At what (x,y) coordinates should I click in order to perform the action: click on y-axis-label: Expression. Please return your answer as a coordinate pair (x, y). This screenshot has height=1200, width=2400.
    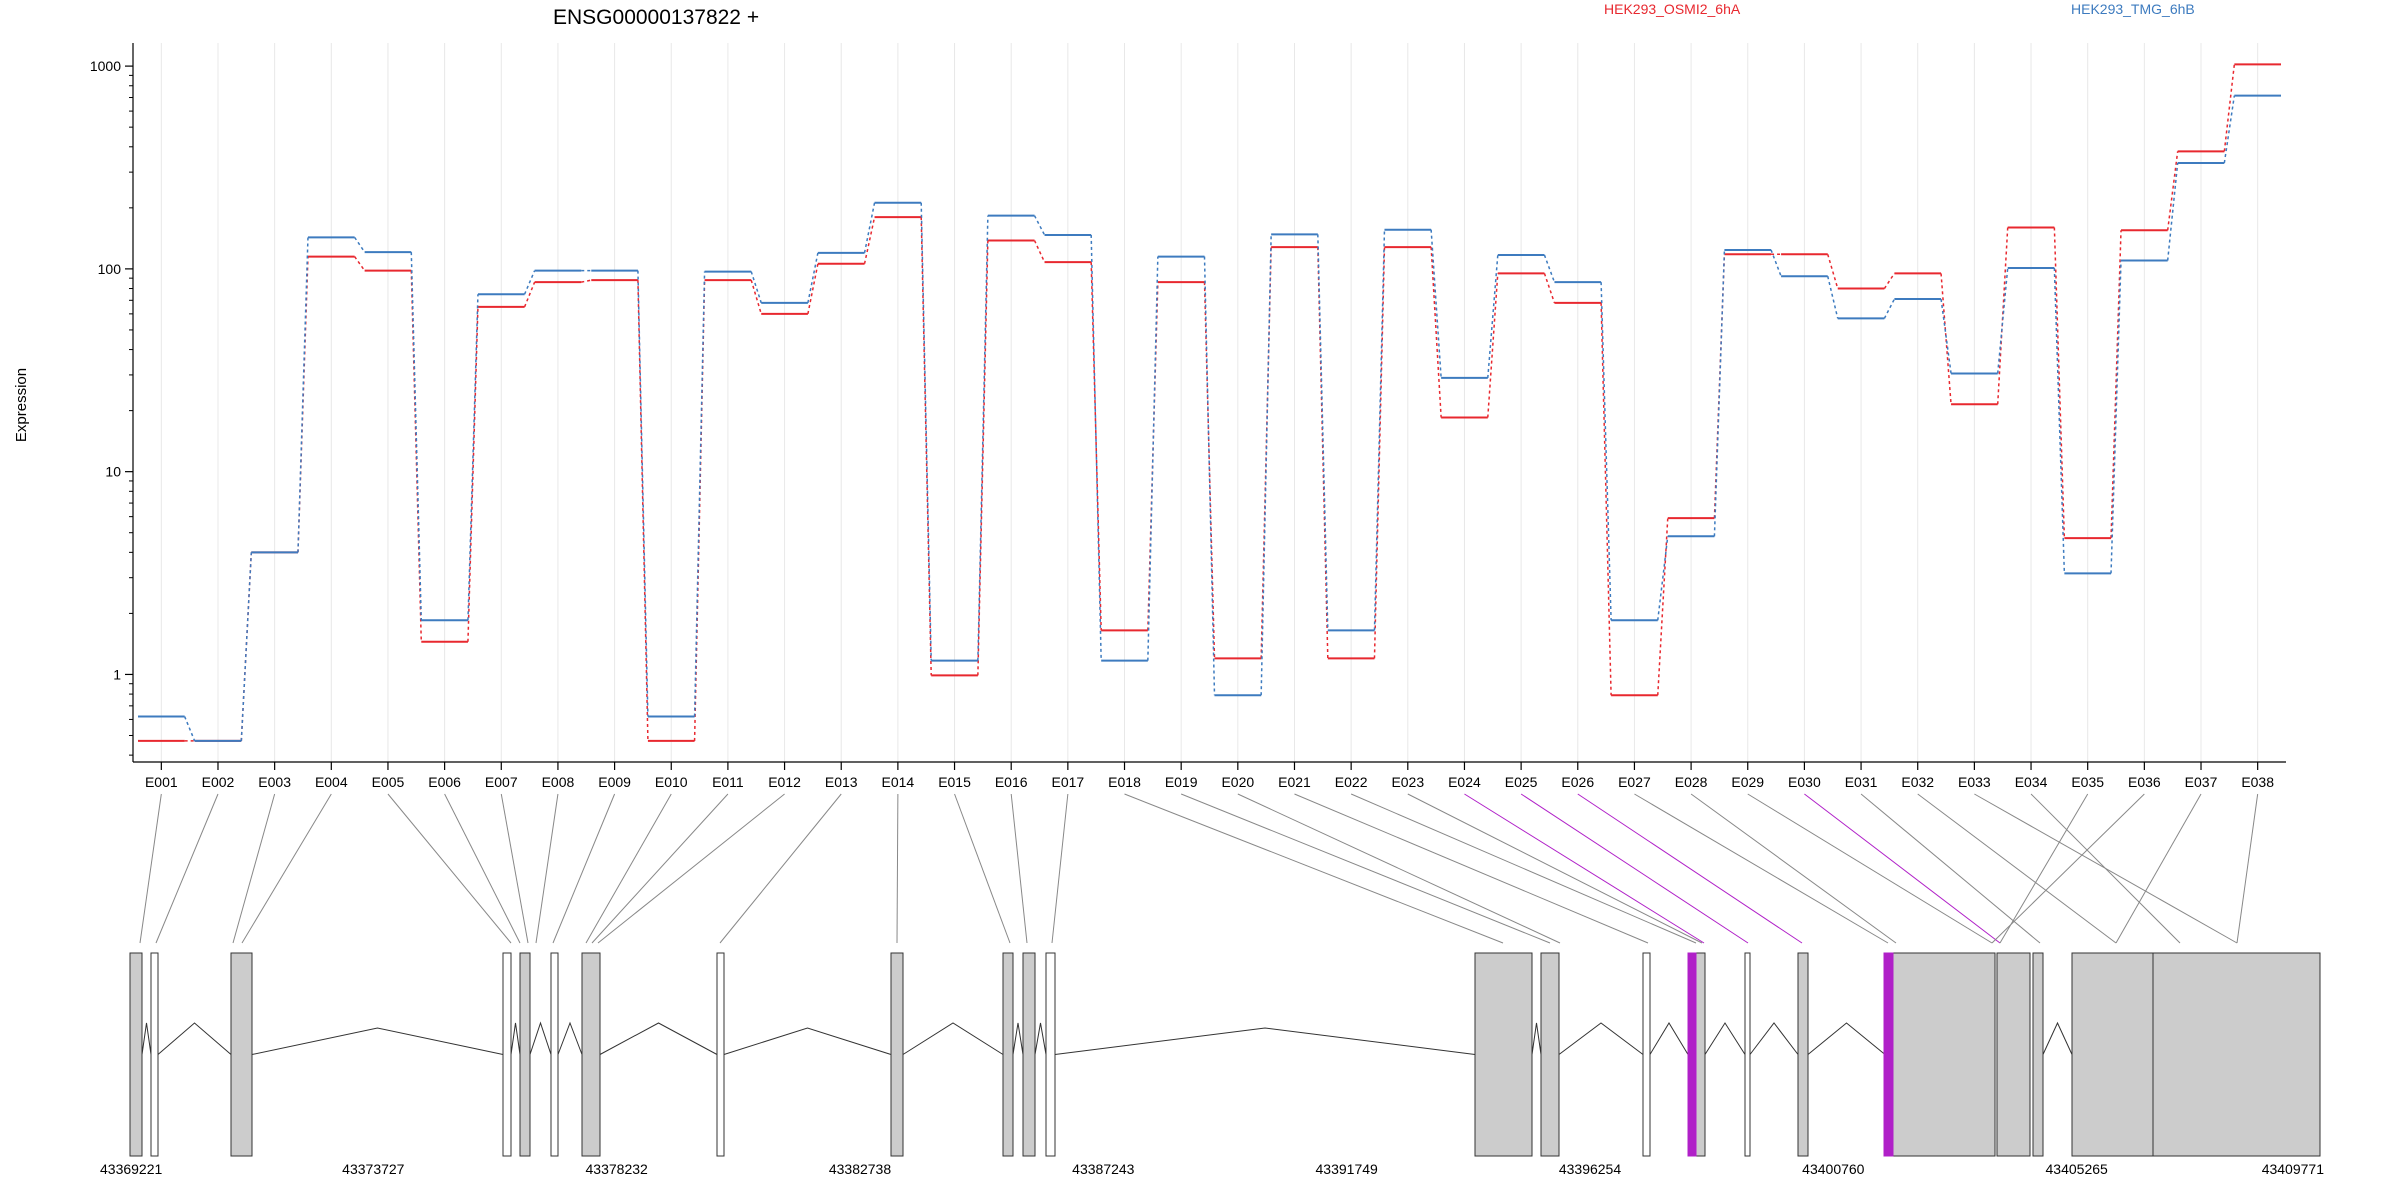
    Looking at the image, I should click on (21, 405).